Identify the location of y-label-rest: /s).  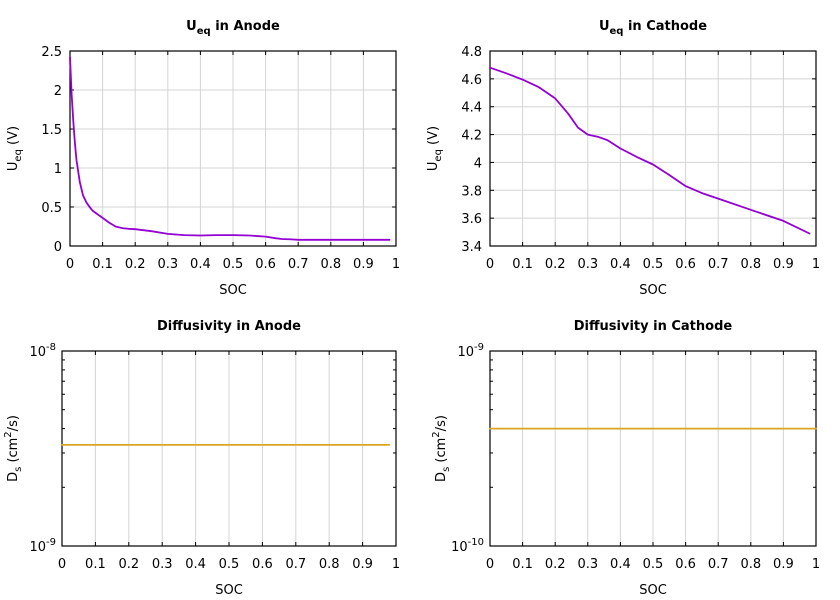
(13, 423).